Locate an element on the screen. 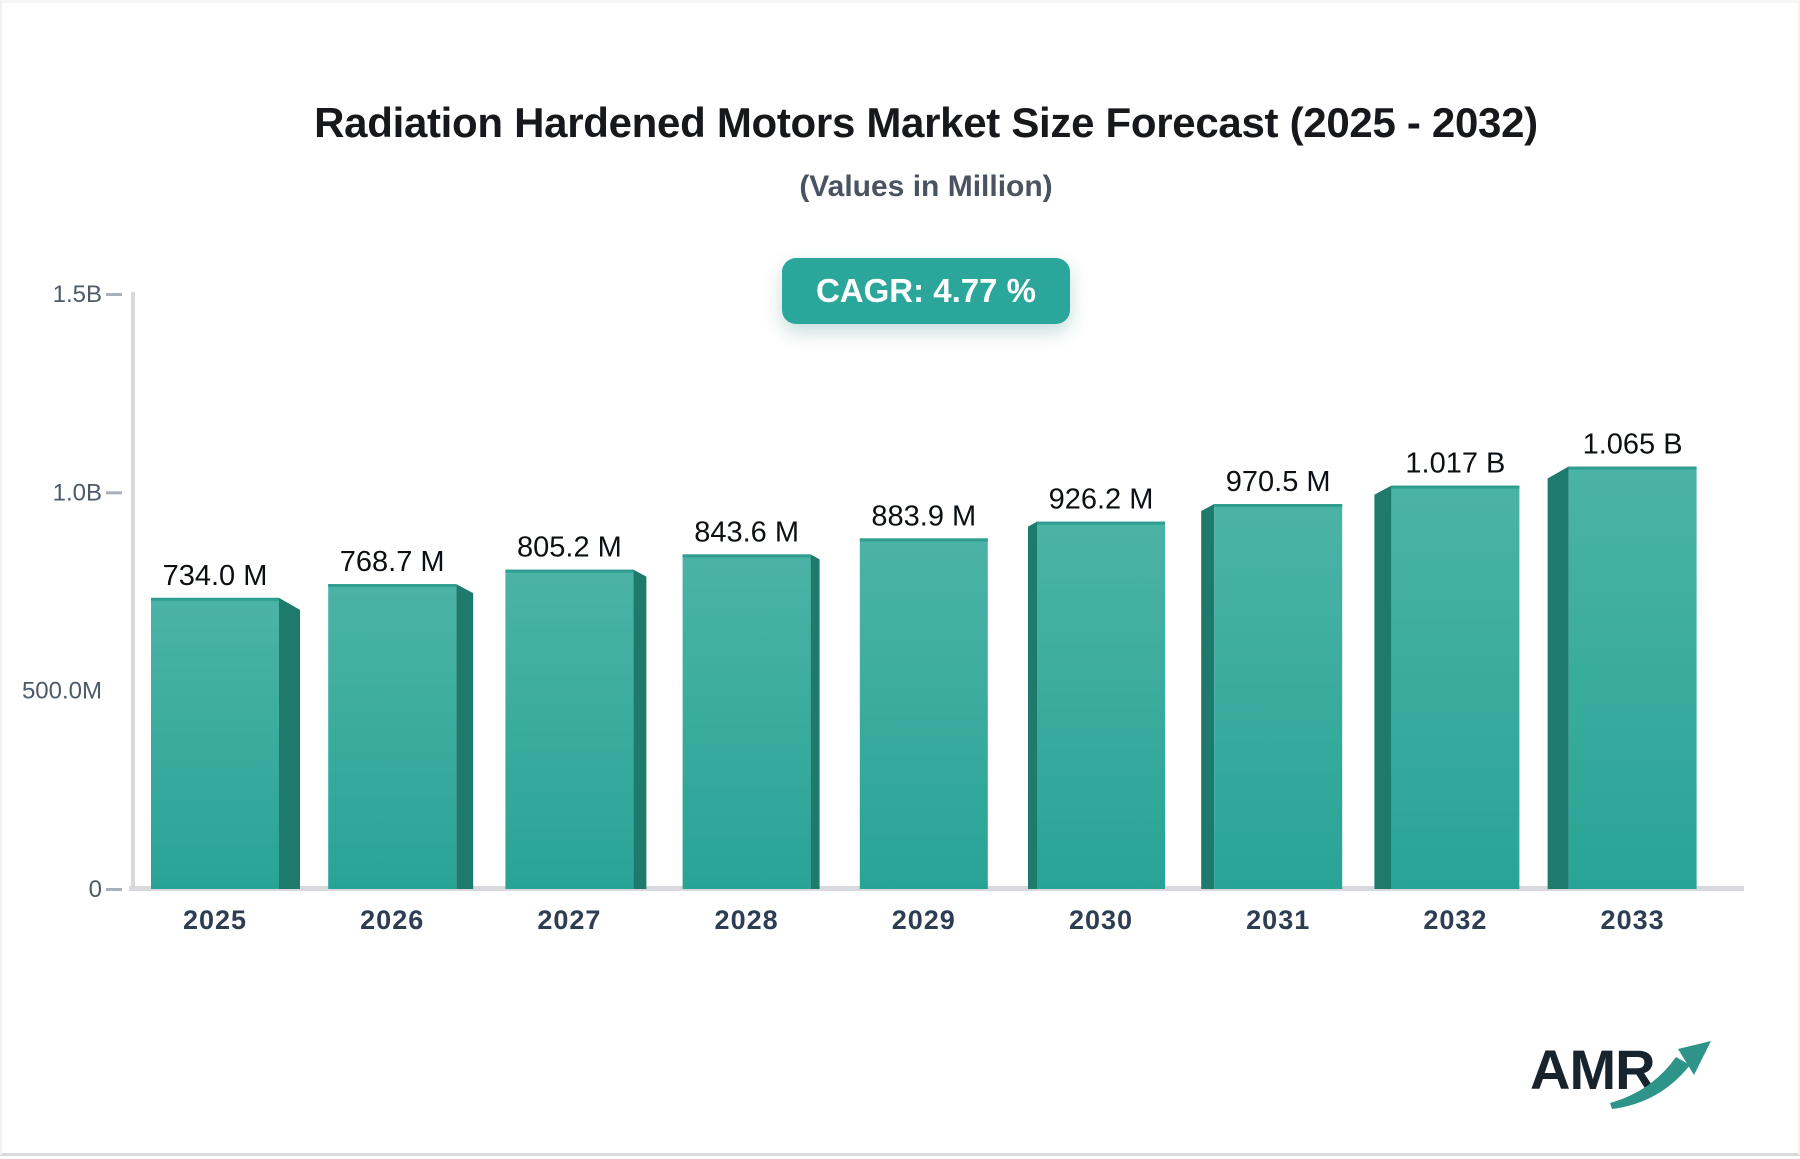 This screenshot has width=1800, height=1159. cagr-badge-wrap: CAGR: 4.77 % is located at coordinates (925, 291).